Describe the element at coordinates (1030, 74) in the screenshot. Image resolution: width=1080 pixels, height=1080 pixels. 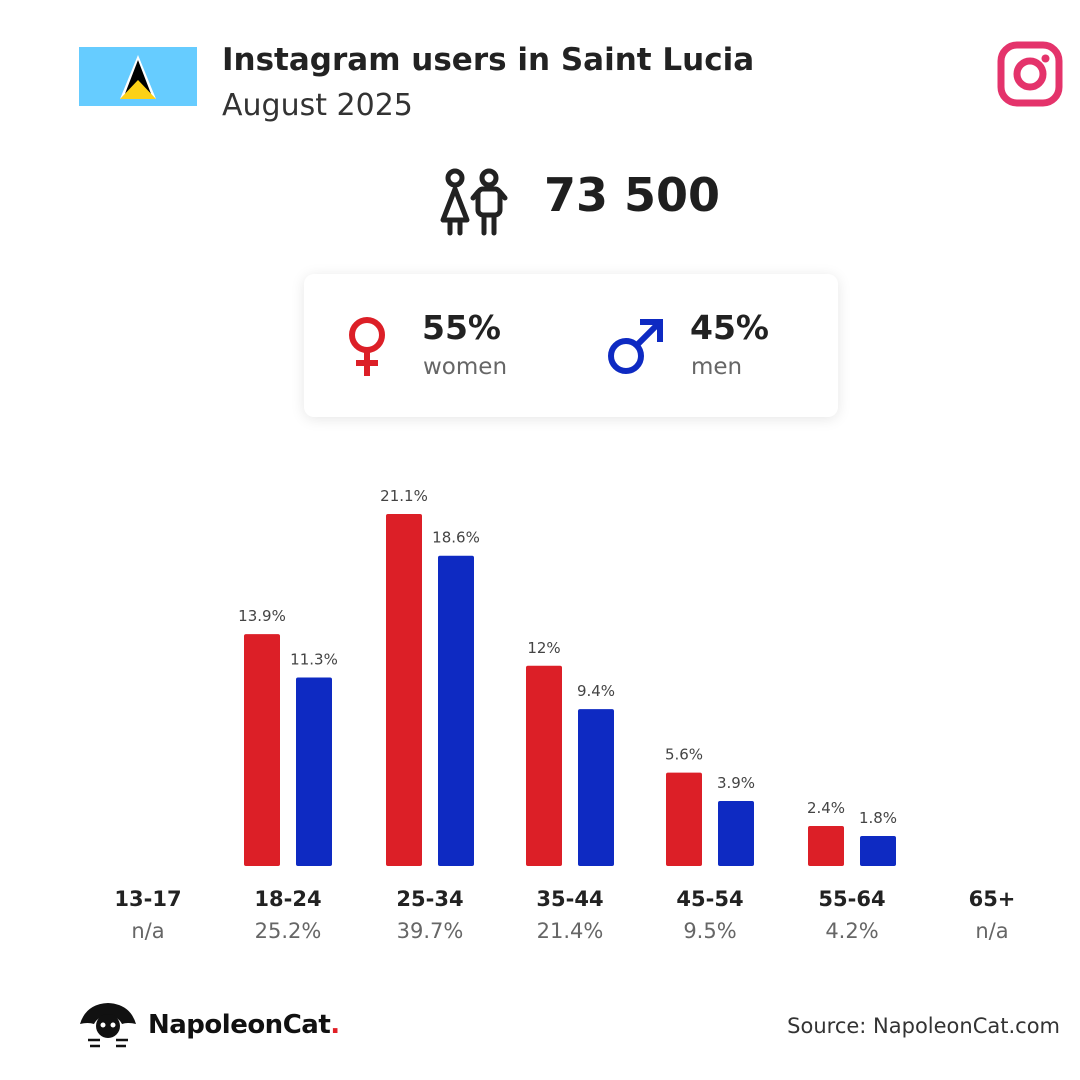
I see `instagram-icon` at that location.